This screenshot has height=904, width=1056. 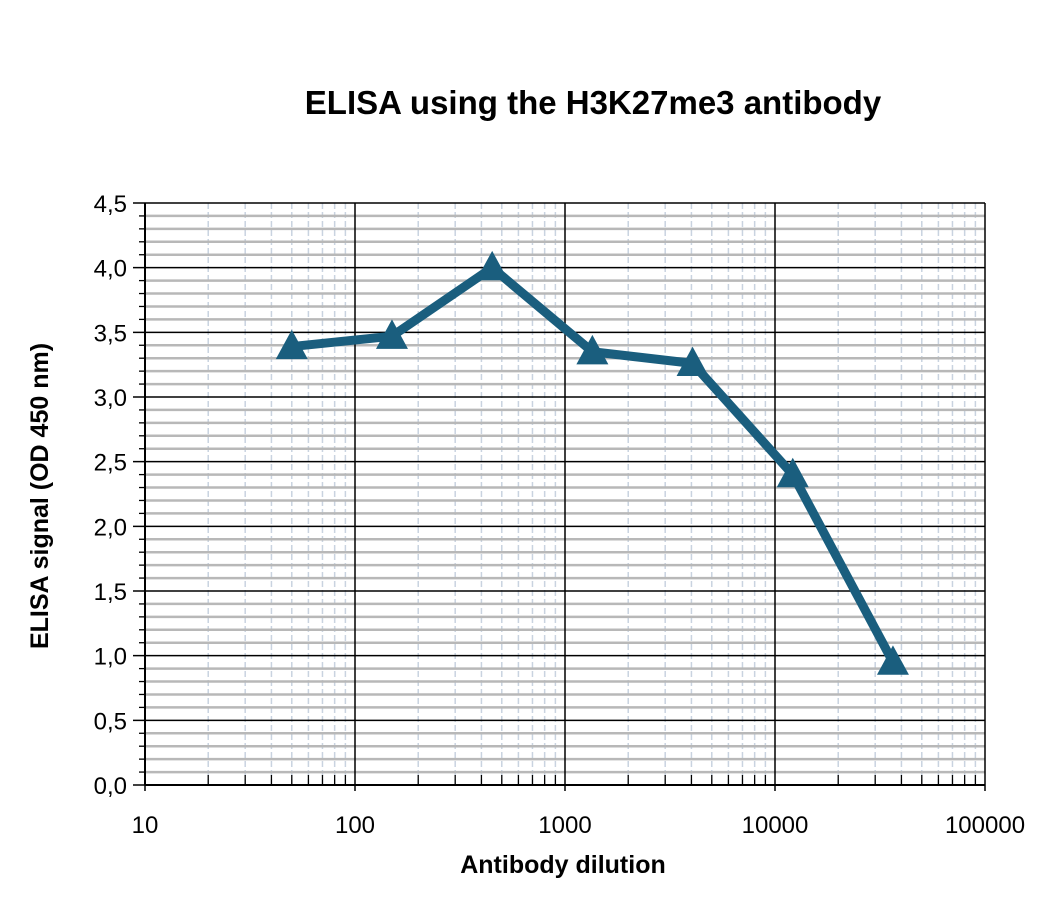 I want to click on y-tick-label: 0,5, so click(x=110, y=721).